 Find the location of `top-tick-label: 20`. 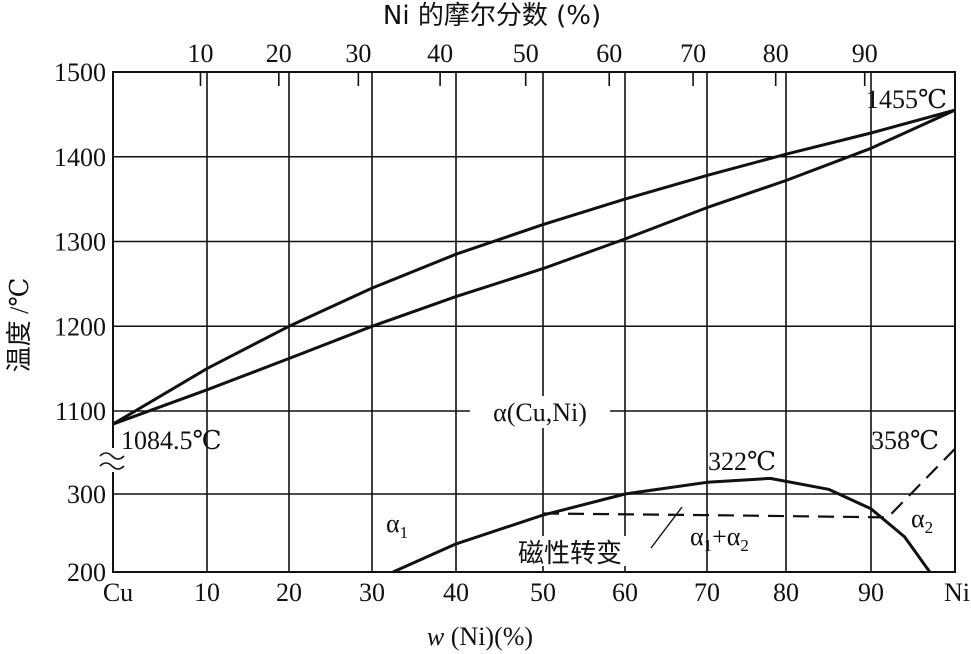

top-tick-label: 20 is located at coordinates (279, 53).